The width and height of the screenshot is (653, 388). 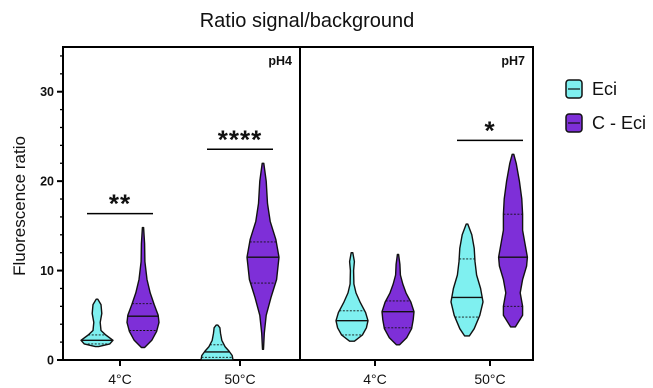 What do you see at coordinates (280, 61) in the screenshot?
I see `panel-label: pH4` at bounding box center [280, 61].